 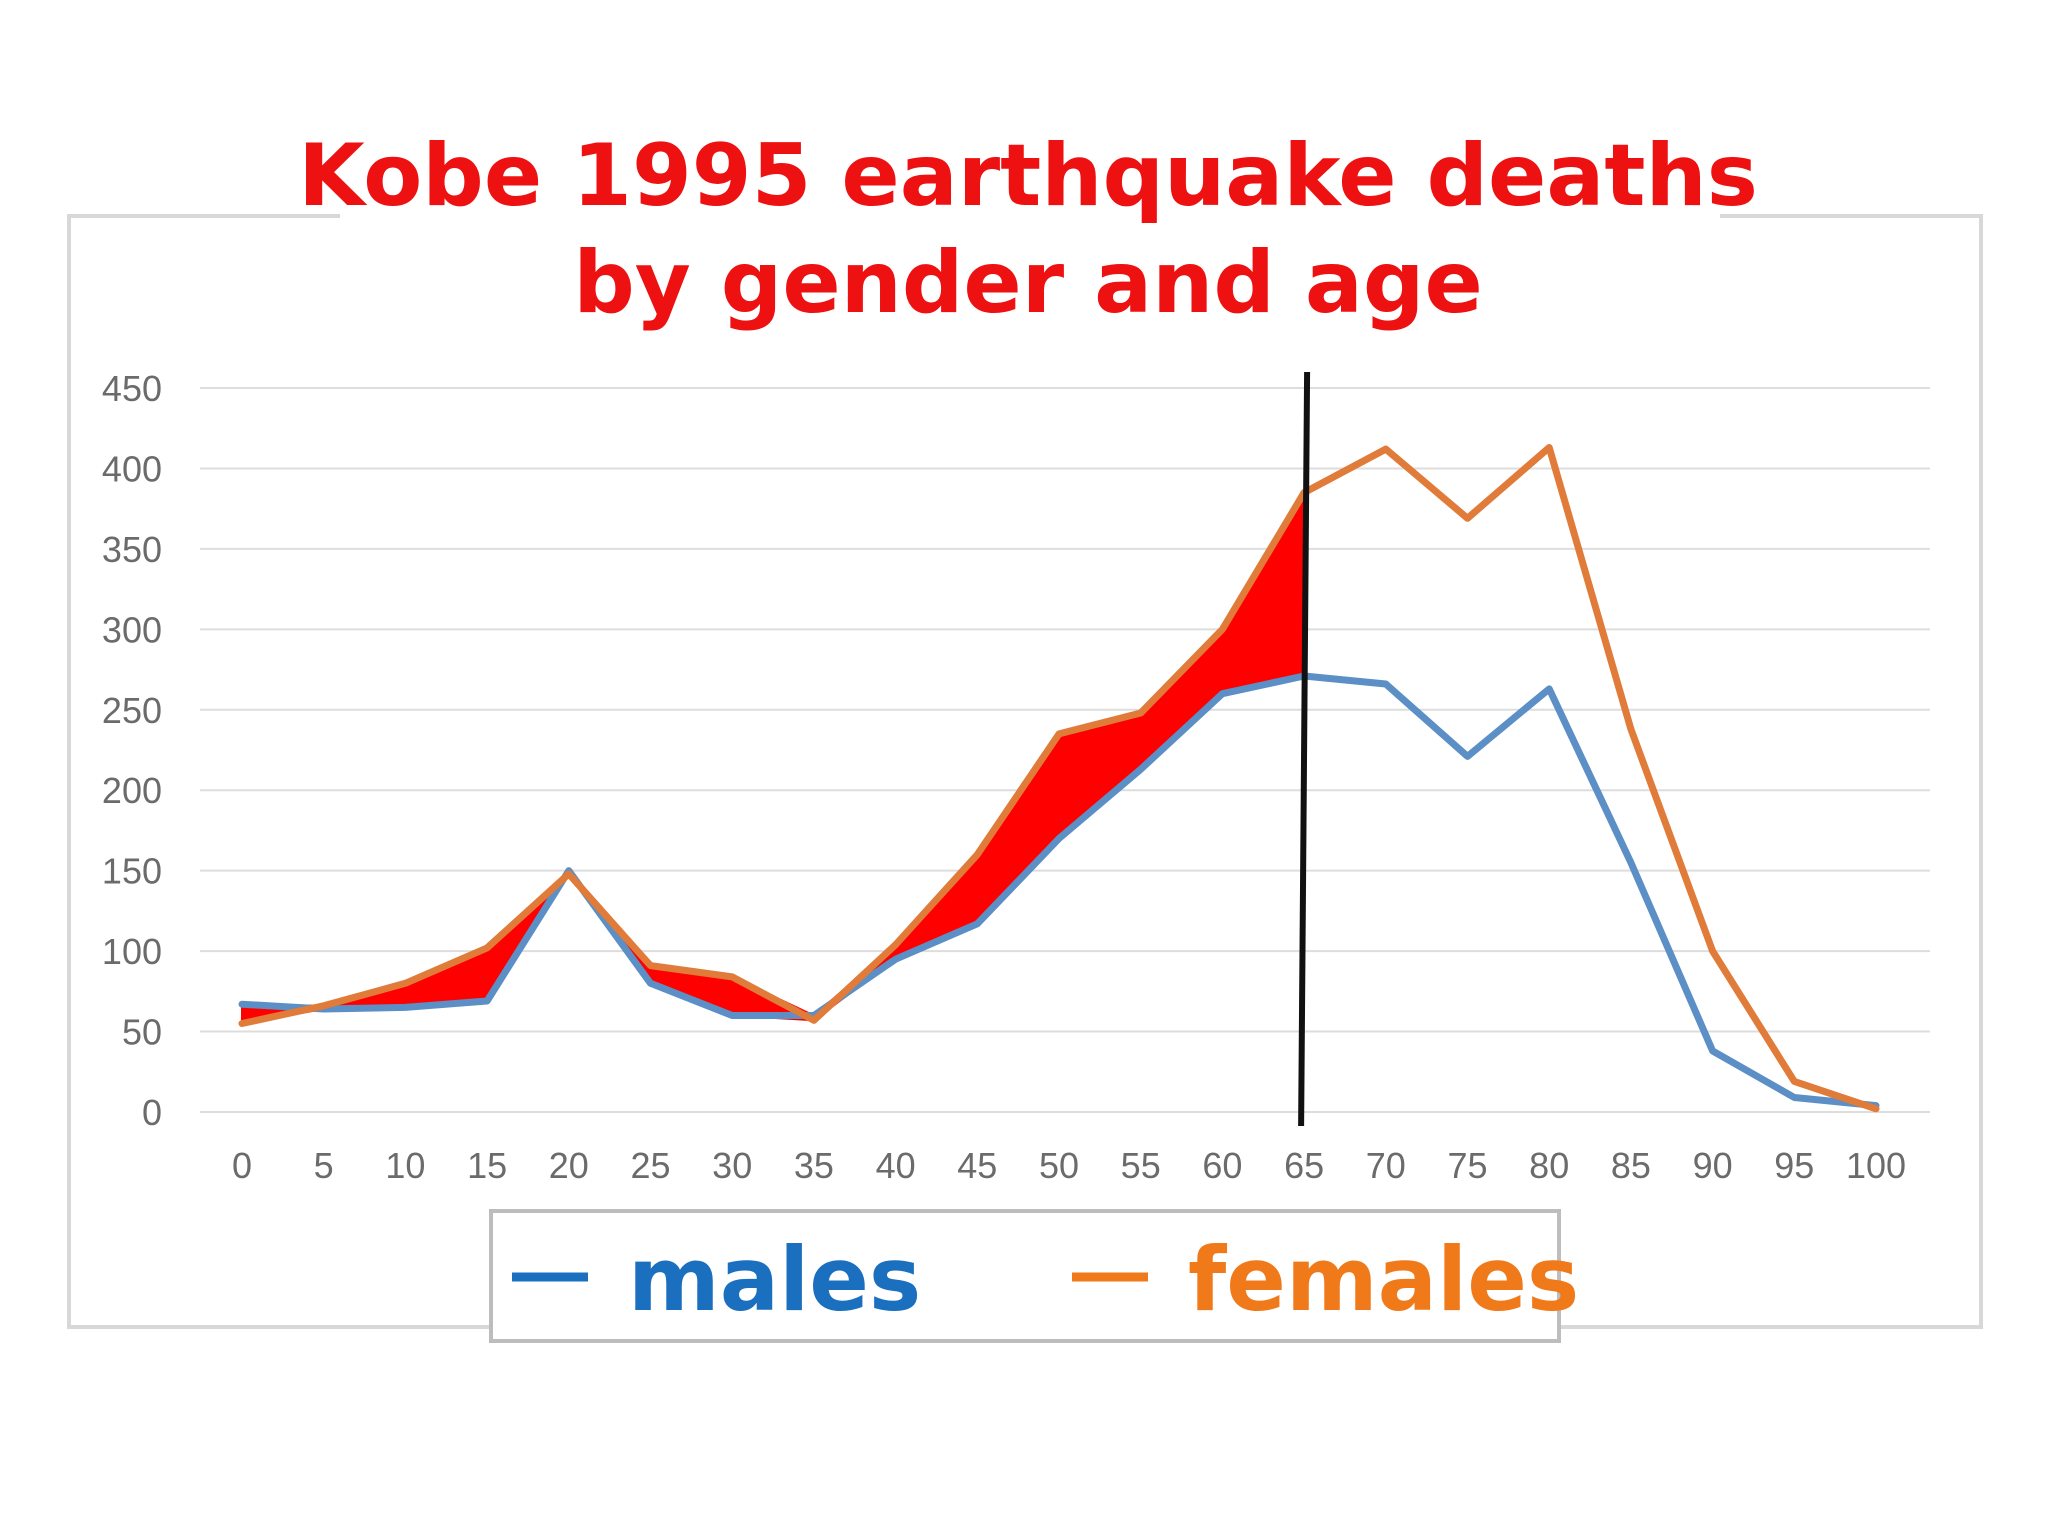 I want to click on vertical-marker-line, so click(x=1304, y=749).